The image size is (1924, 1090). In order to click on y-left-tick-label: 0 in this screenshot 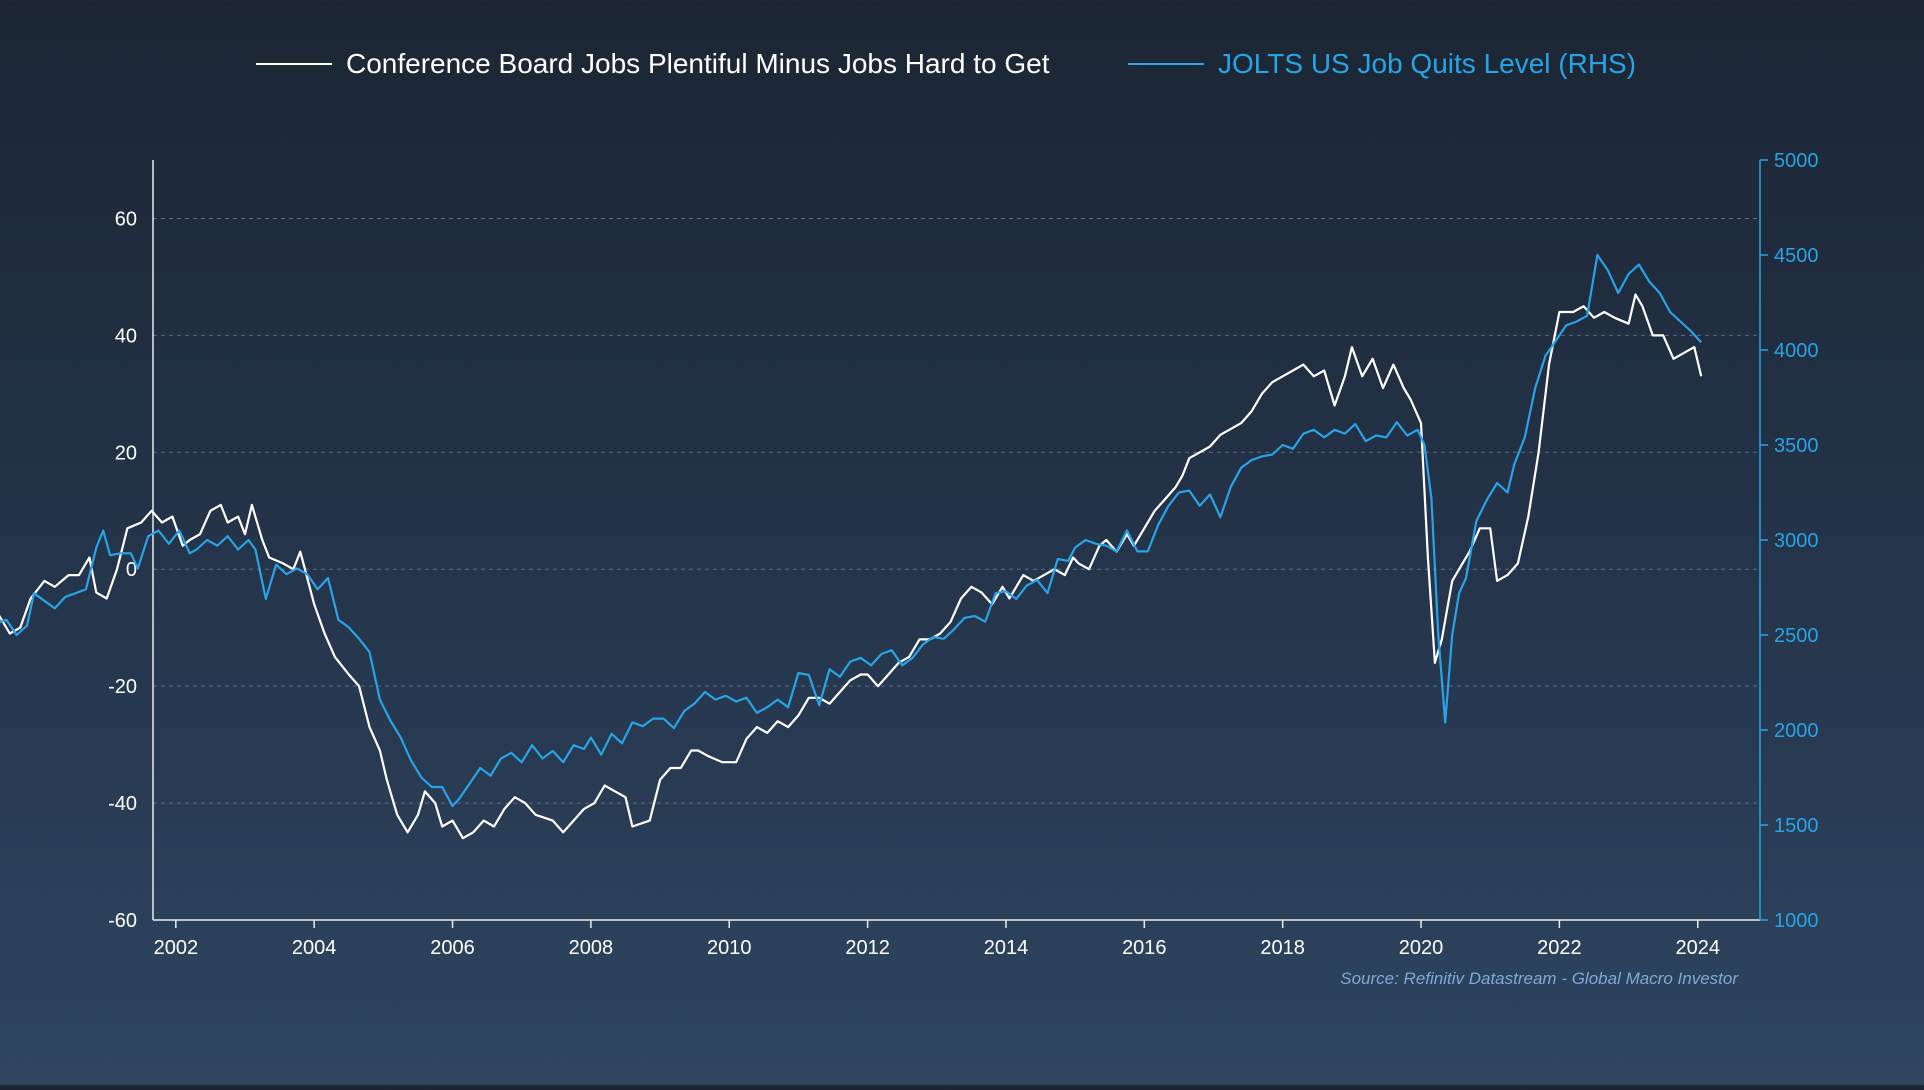, I will do `click(131, 570)`.